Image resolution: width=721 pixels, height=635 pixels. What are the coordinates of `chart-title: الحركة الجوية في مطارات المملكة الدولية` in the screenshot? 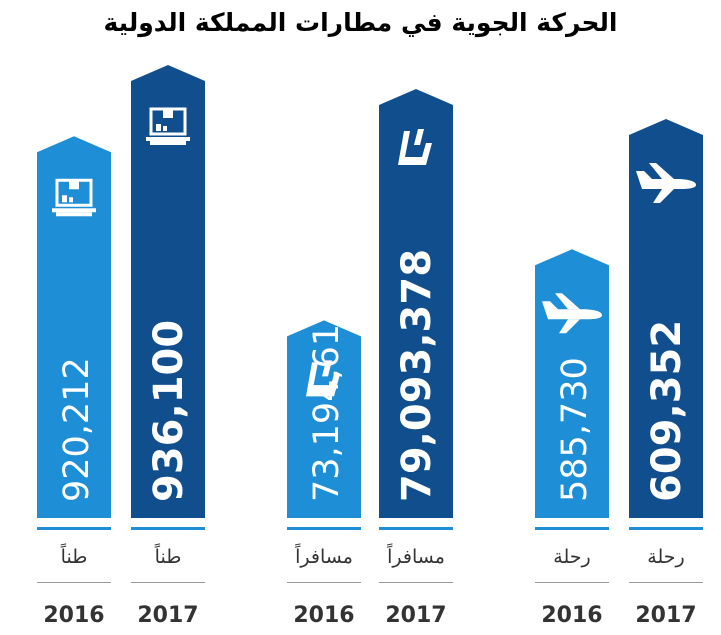 It's located at (360, 22).